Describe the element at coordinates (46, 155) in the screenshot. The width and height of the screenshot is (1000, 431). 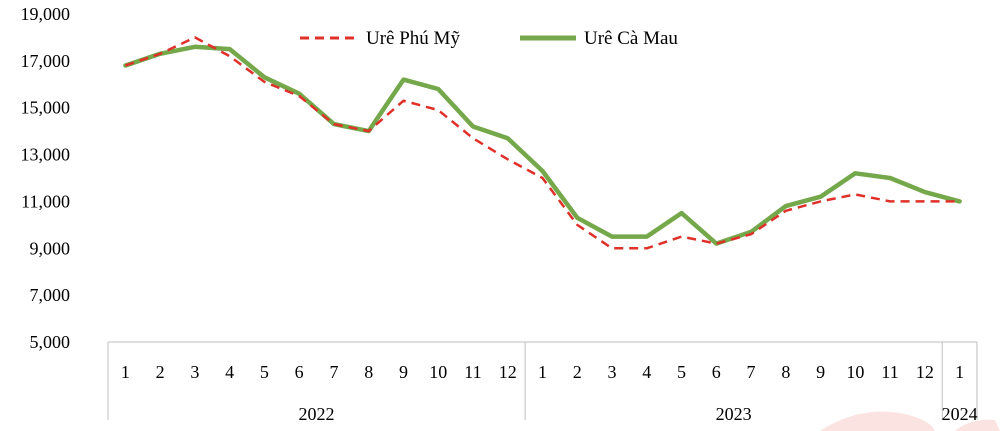
I see `y-tick-label: 13,000` at that location.